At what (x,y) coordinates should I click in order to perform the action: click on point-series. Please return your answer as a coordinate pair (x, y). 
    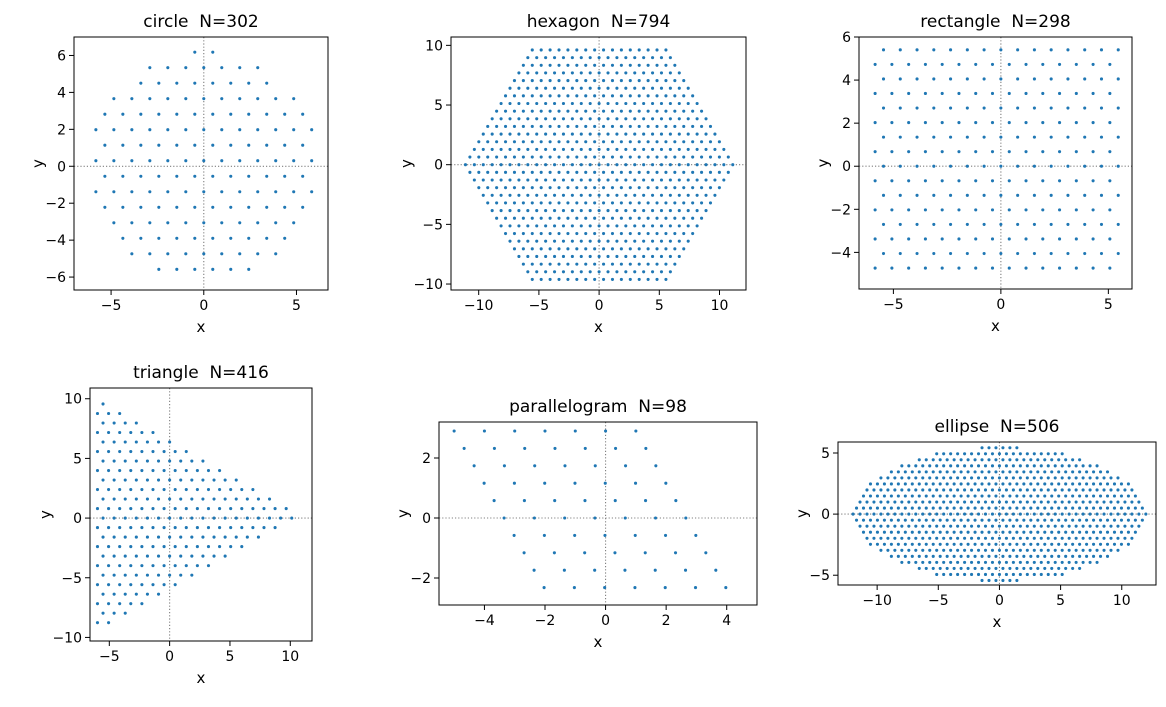
    Looking at the image, I should click on (599, 164).